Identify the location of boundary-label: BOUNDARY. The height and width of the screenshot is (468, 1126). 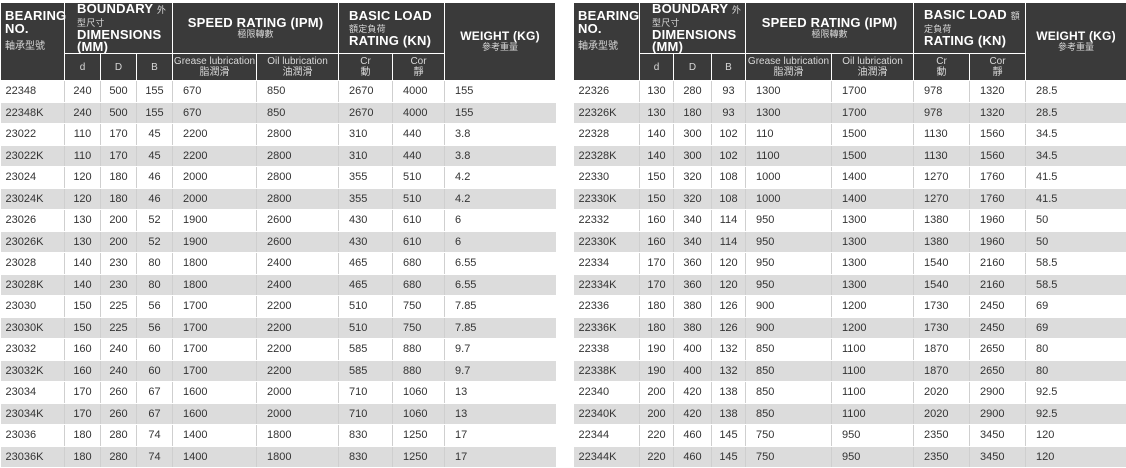
(115, 8).